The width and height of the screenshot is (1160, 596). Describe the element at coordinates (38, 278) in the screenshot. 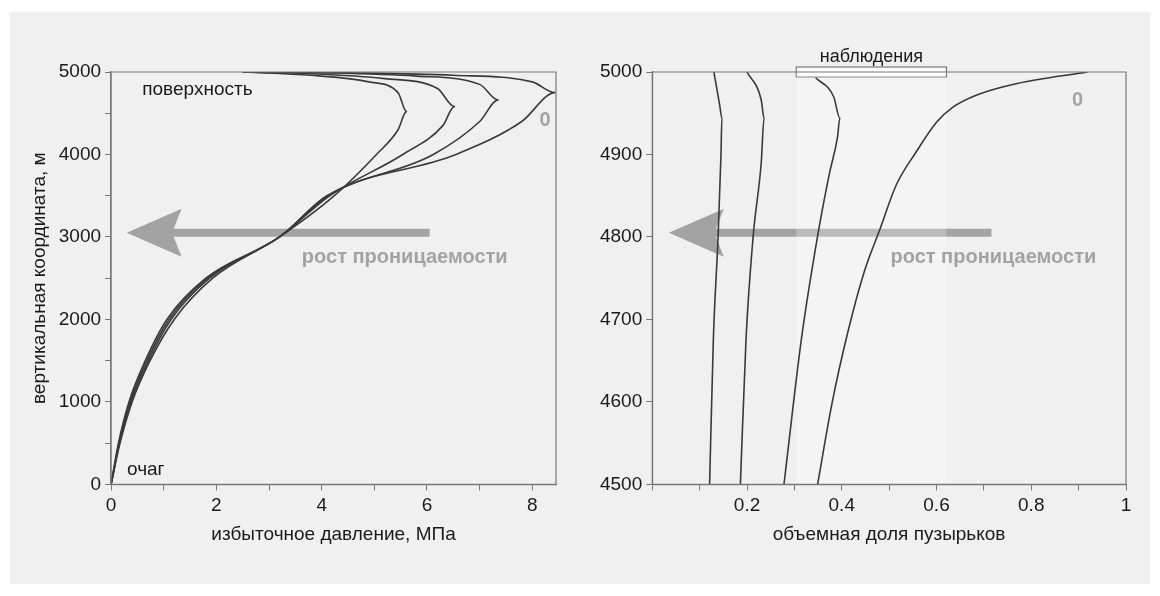

I see `y-axis-title: вертикальная координата, м` at that location.